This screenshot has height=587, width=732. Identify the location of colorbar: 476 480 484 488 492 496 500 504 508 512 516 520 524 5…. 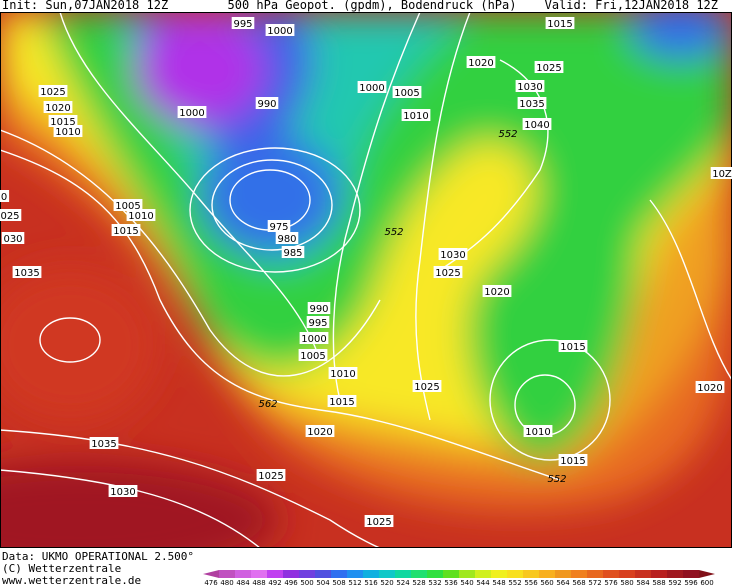
(459, 578).